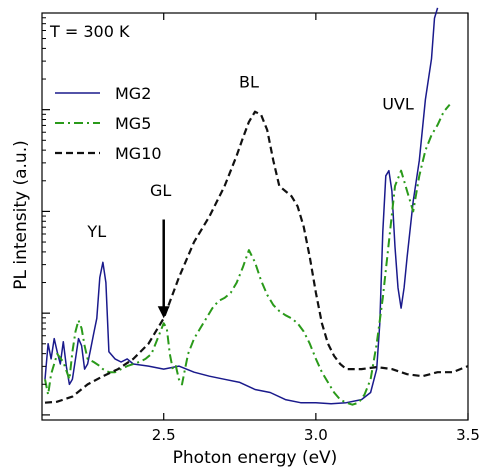 This screenshot has width=484, height=470. Describe the element at coordinates (138, 153) in the screenshot. I see `legend-label-mg10: MG10` at that location.